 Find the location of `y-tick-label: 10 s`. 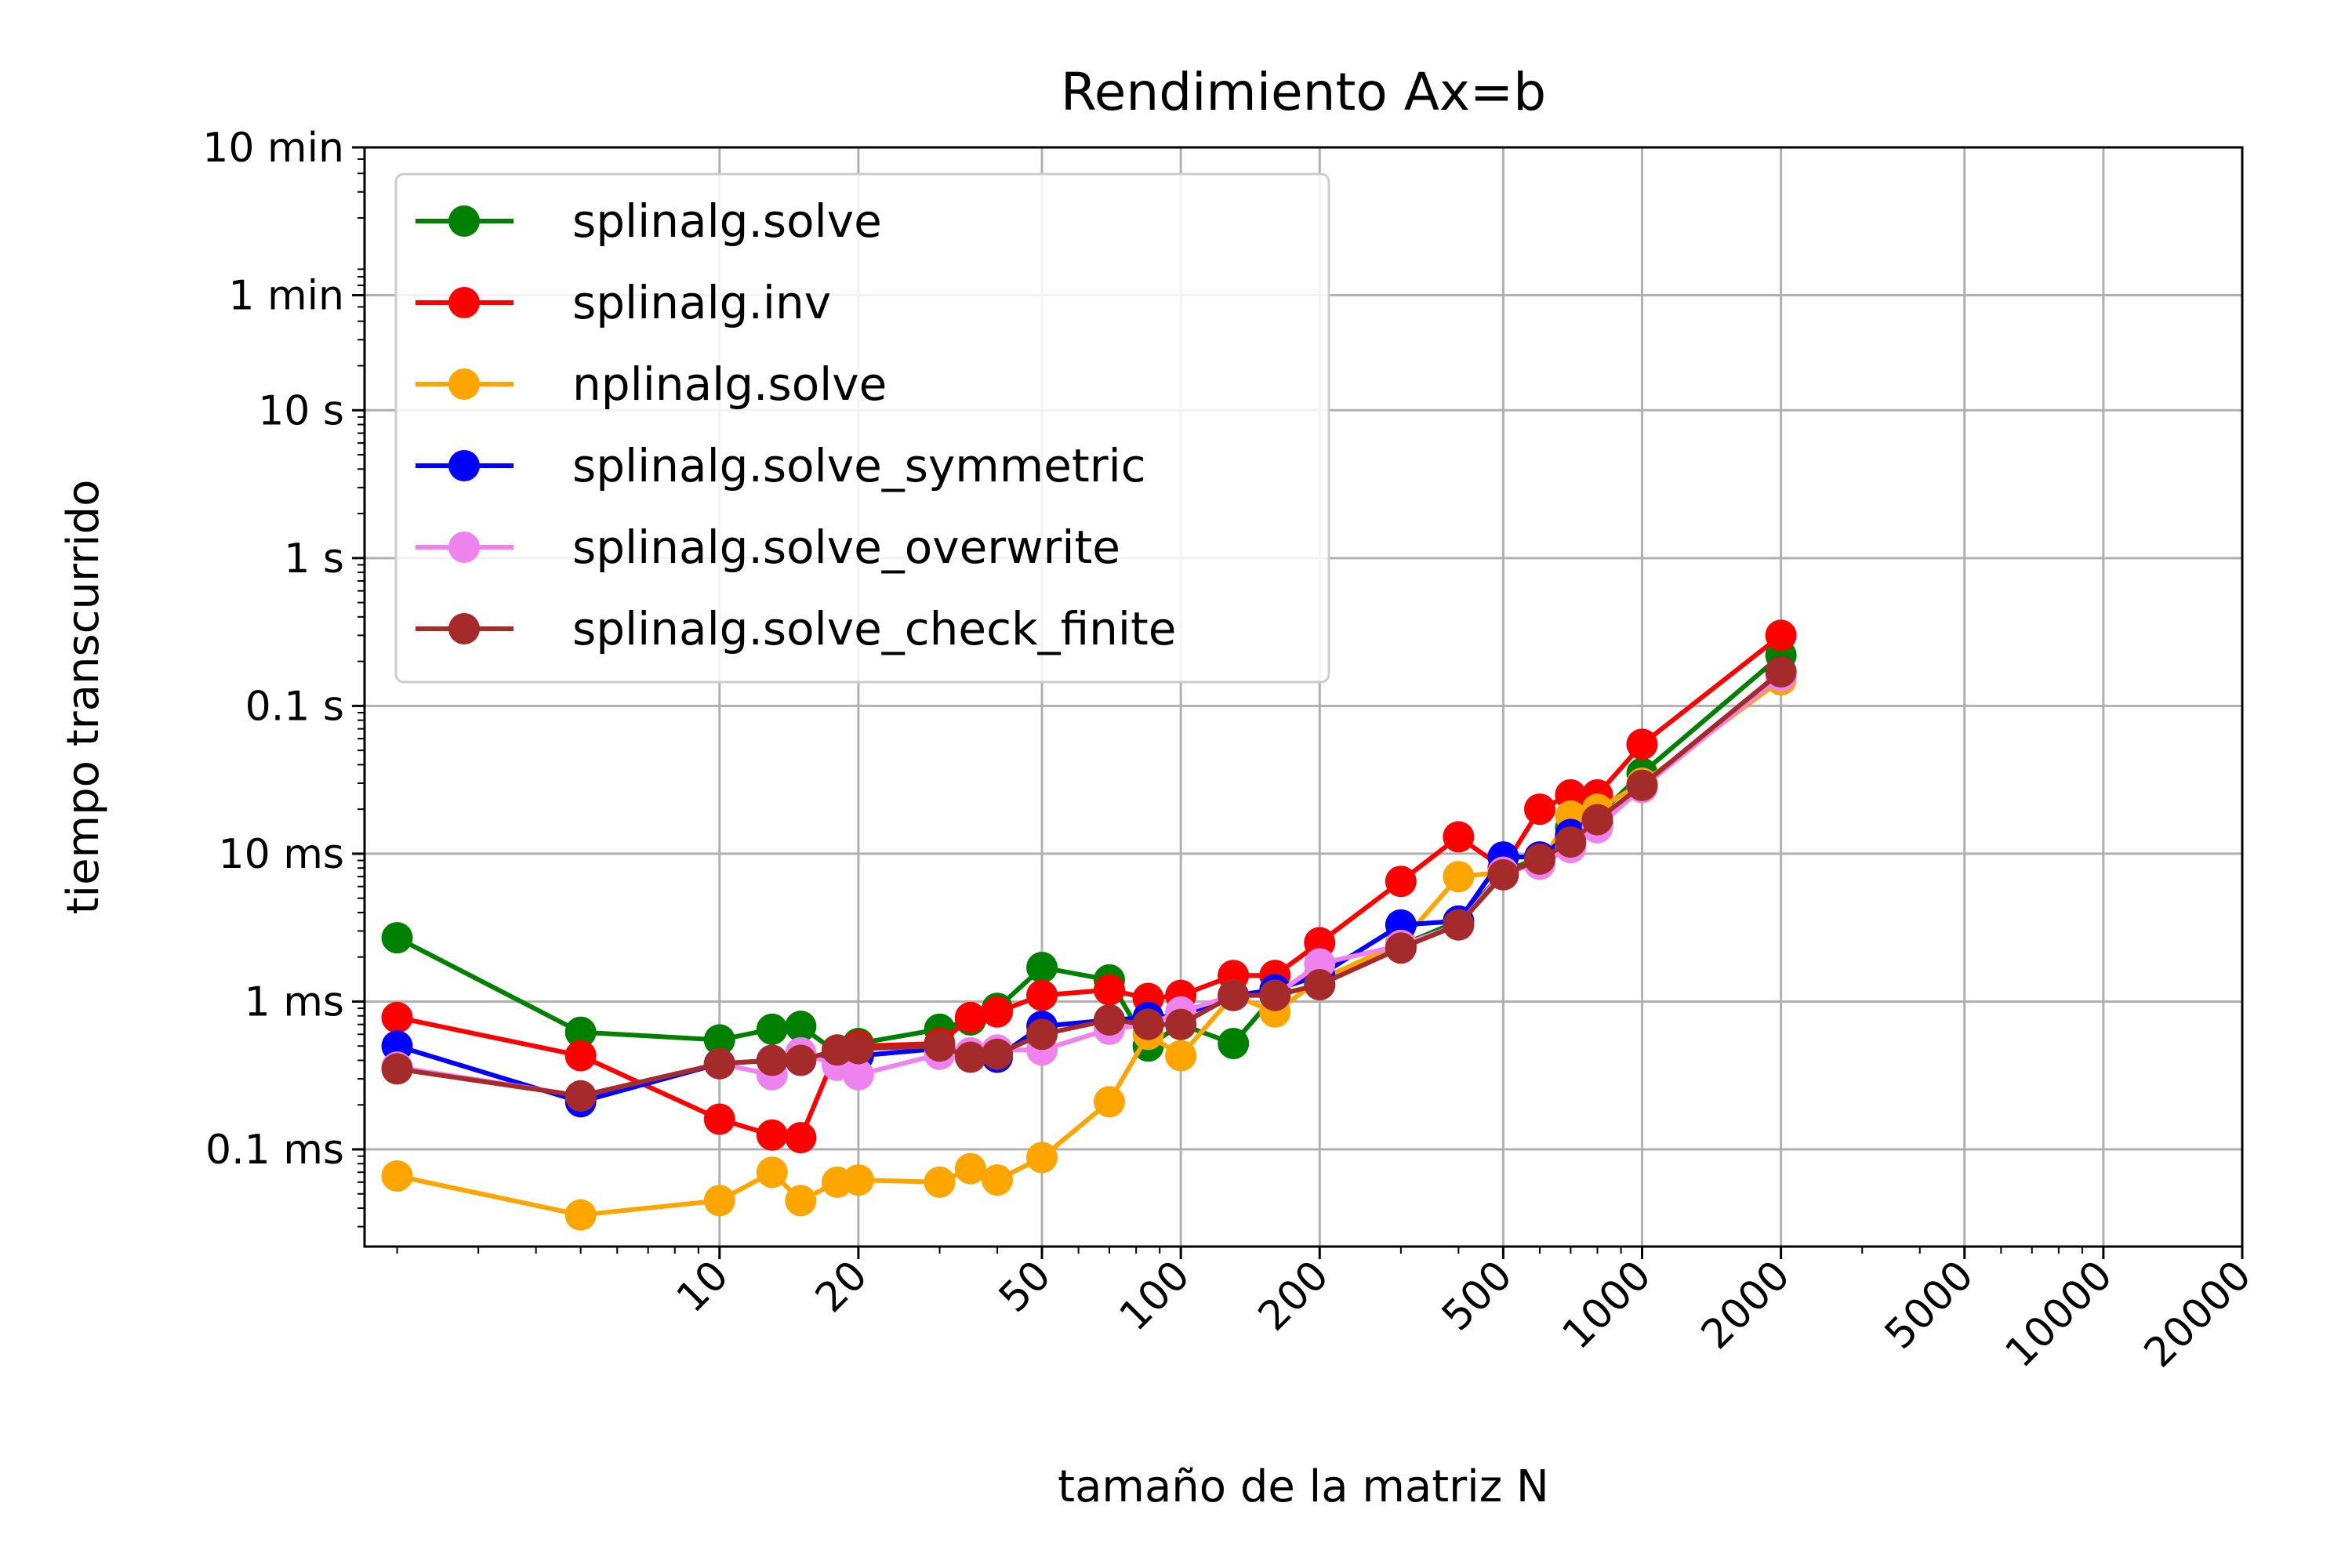

y-tick-label: 10 s is located at coordinates (301, 411).